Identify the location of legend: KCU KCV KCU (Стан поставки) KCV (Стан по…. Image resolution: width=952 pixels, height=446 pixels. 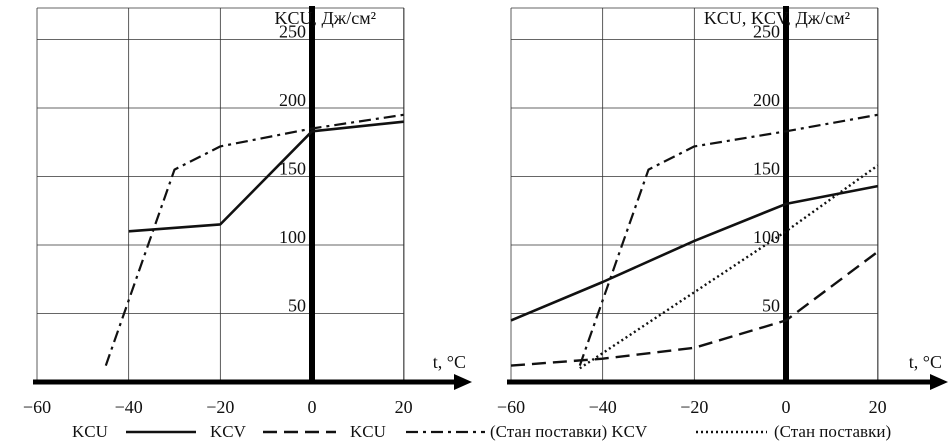
(481, 431).